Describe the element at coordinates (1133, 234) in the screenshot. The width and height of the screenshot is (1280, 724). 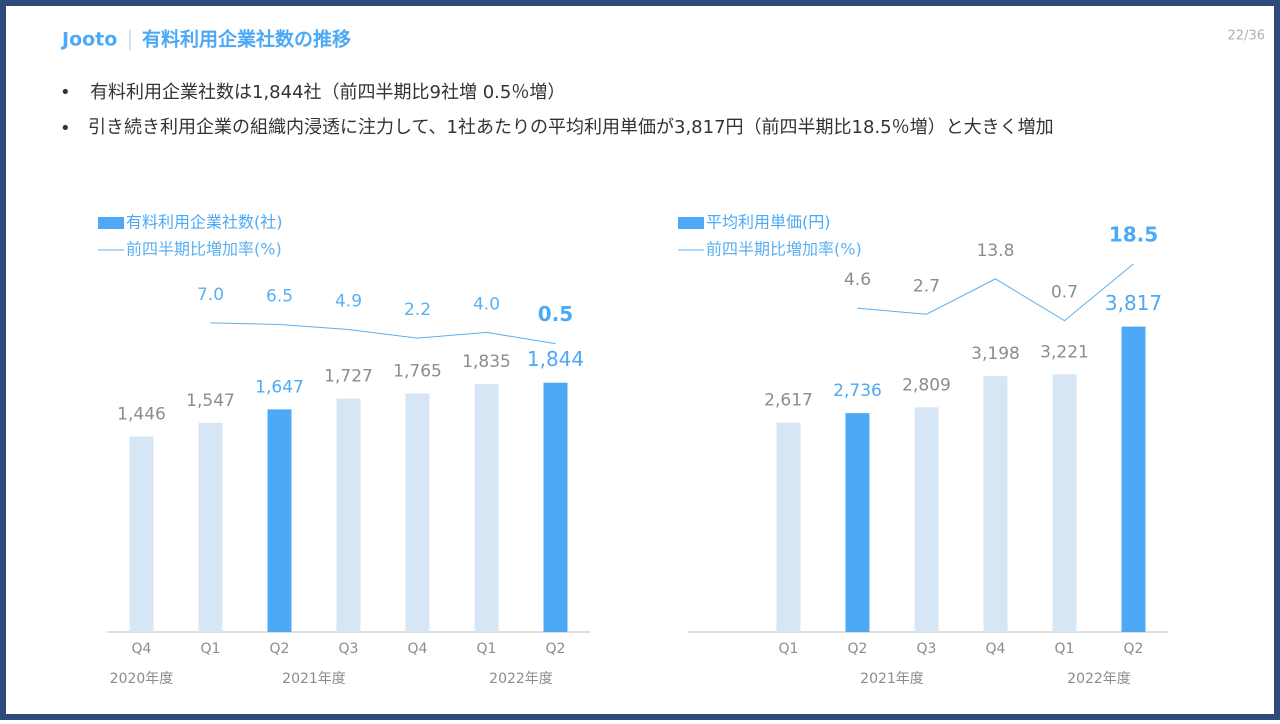
I see `line-value-label: 18.5` at that location.